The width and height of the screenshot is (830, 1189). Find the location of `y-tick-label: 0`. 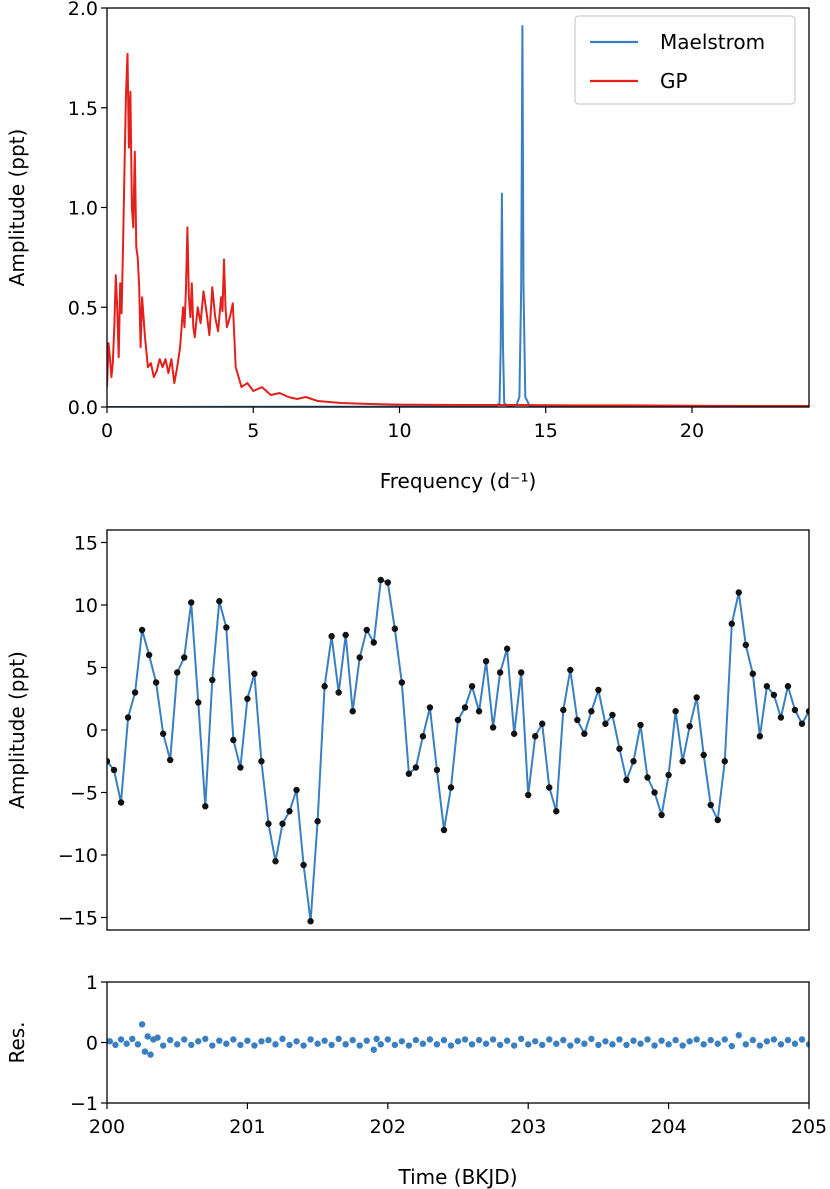

y-tick-label: 0 is located at coordinates (92, 731).